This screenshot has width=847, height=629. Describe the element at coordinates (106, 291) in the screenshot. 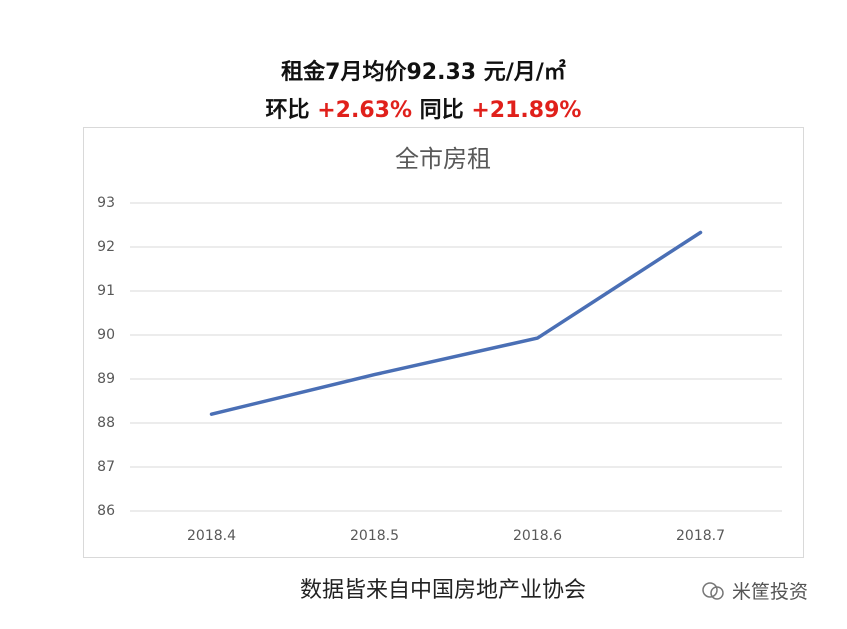

I see `y-tick-label: 91` at that location.